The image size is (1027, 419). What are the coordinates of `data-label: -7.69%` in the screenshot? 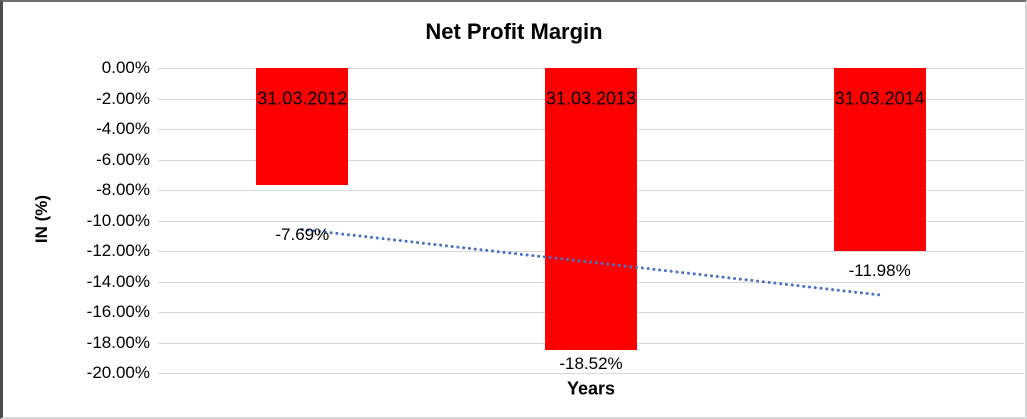 It's located at (302, 234).